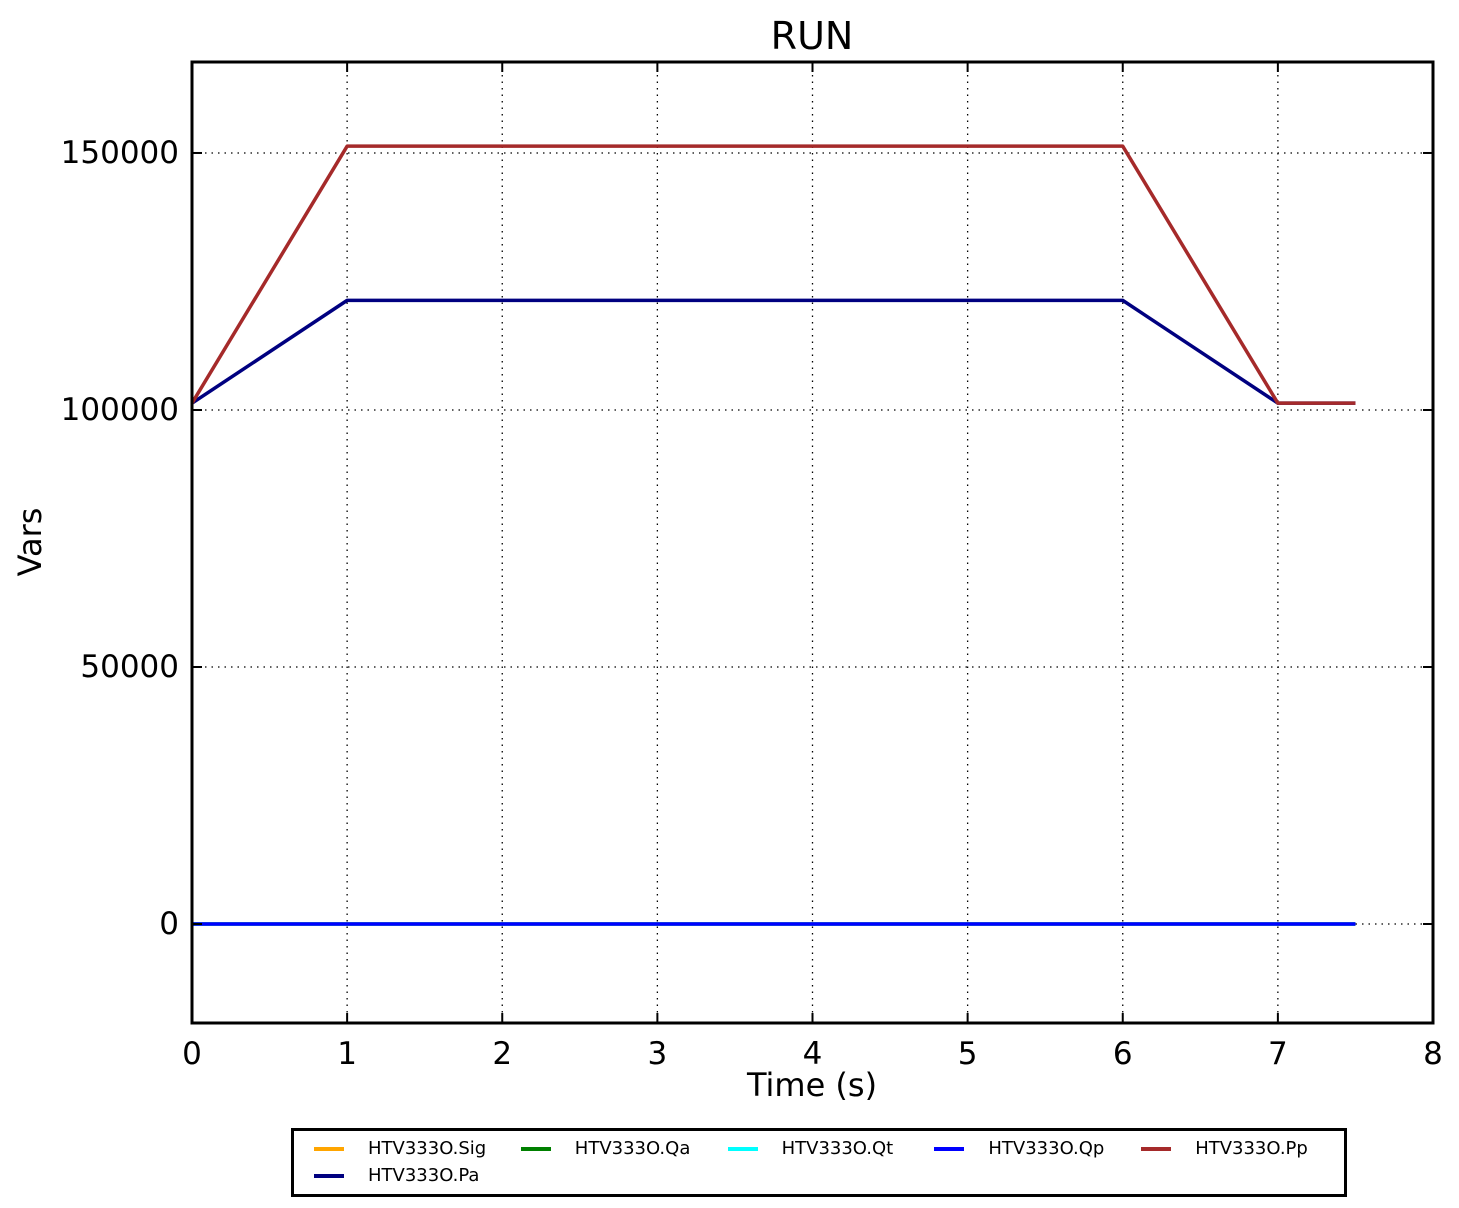 This screenshot has height=1208, width=1459. I want to click on chart-title: RUN, so click(812, 36).